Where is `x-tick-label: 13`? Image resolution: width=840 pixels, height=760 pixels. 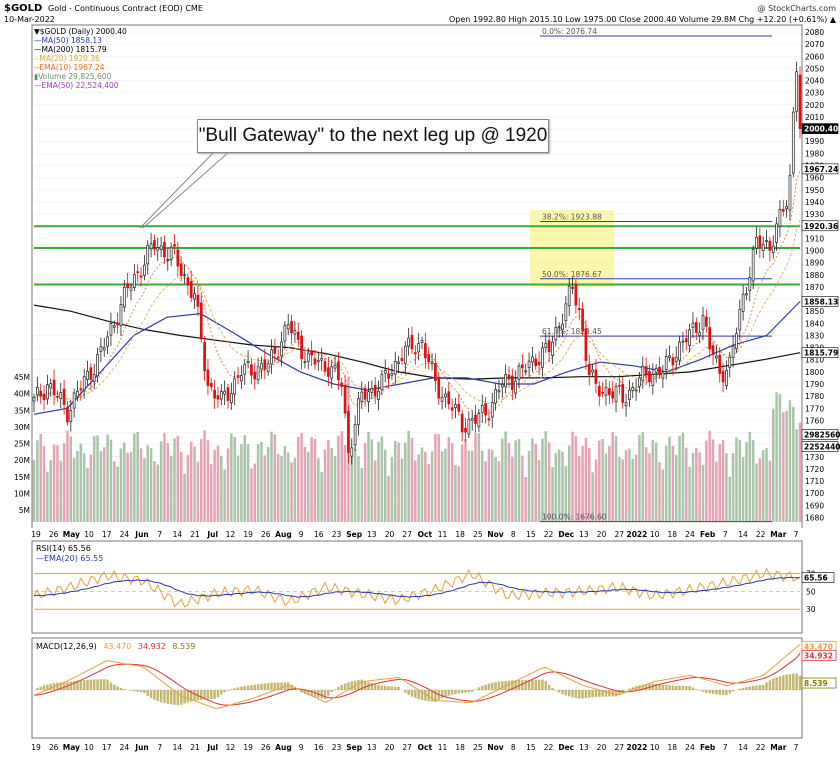
x-tick-label: 13 is located at coordinates (372, 747).